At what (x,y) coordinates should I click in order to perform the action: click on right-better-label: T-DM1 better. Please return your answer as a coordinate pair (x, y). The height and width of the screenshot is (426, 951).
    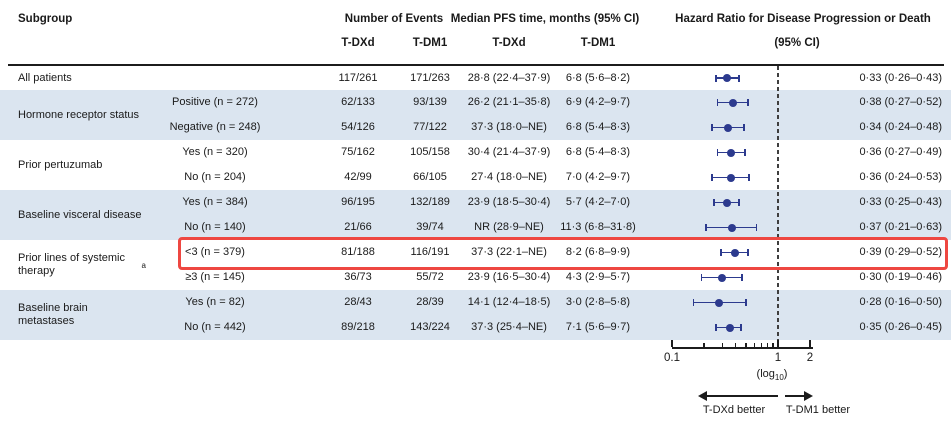
    Looking at the image, I should click on (818, 410).